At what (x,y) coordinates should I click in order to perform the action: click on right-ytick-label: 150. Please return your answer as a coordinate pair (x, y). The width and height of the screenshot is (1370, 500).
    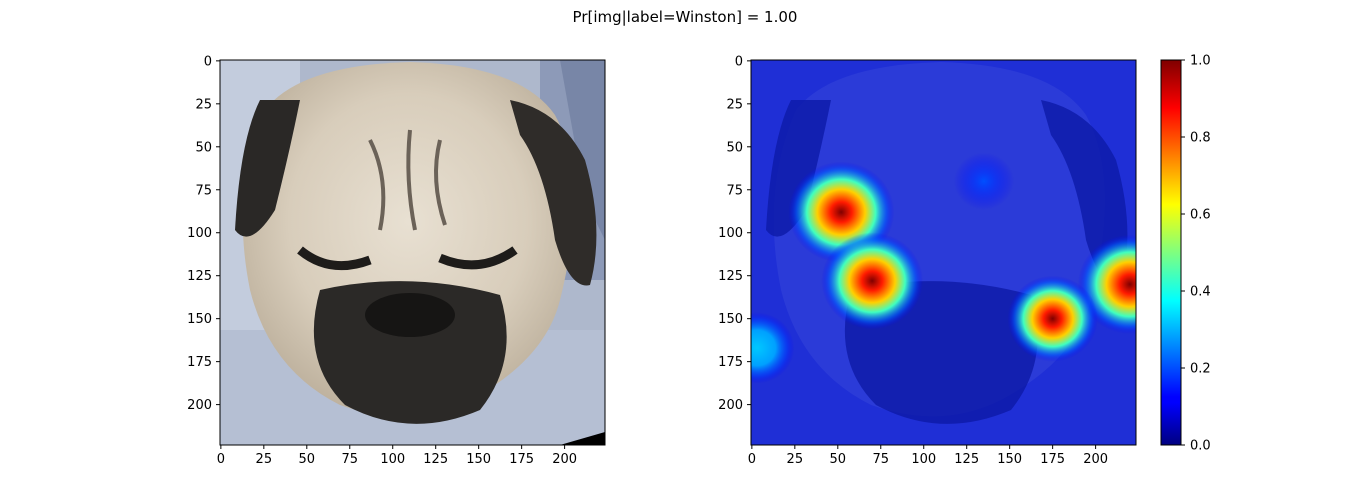
    Looking at the image, I should click on (730, 319).